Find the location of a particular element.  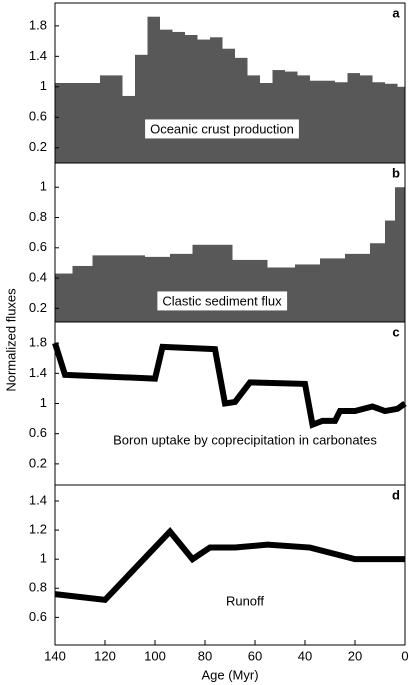

x-tick-label: 60 is located at coordinates (255, 655).